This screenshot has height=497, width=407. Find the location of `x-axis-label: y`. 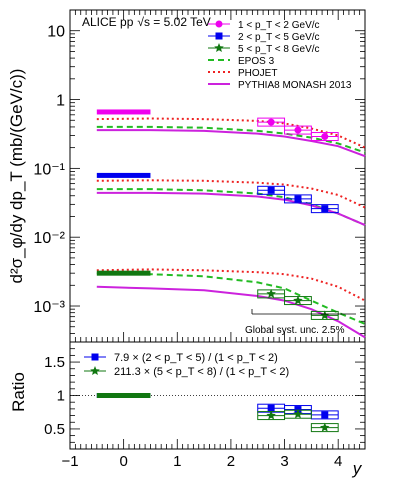

x-axis-label: y is located at coordinates (357, 468).